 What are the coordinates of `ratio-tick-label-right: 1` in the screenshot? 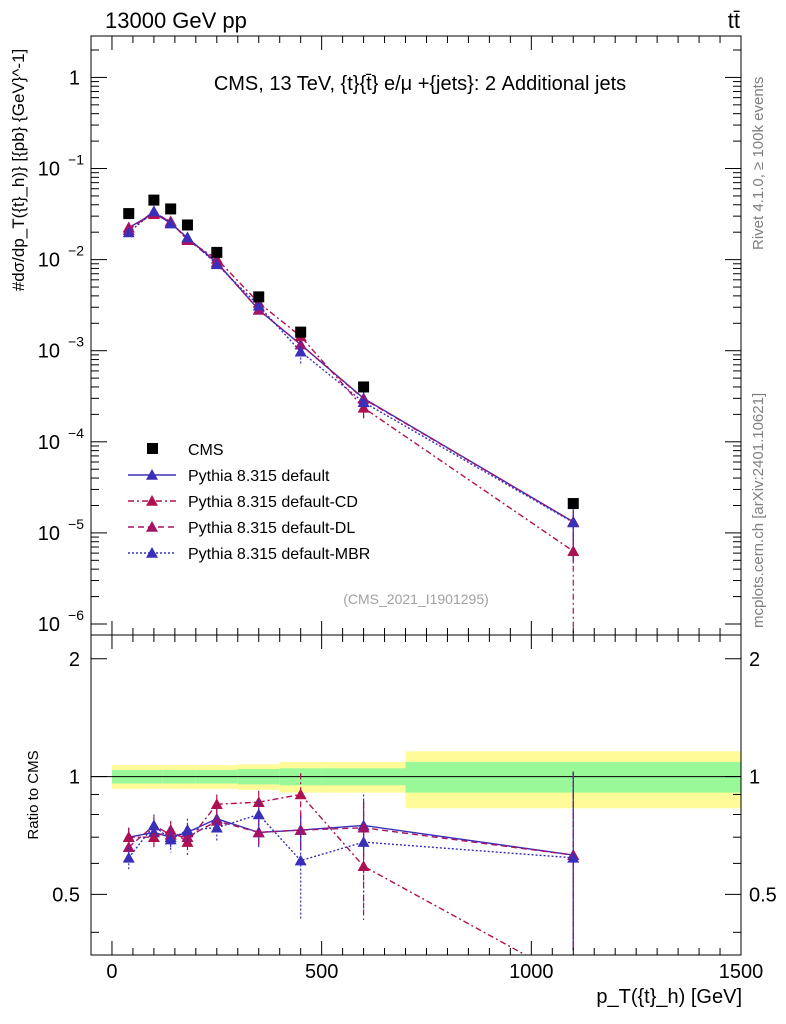 It's located at (754, 778).